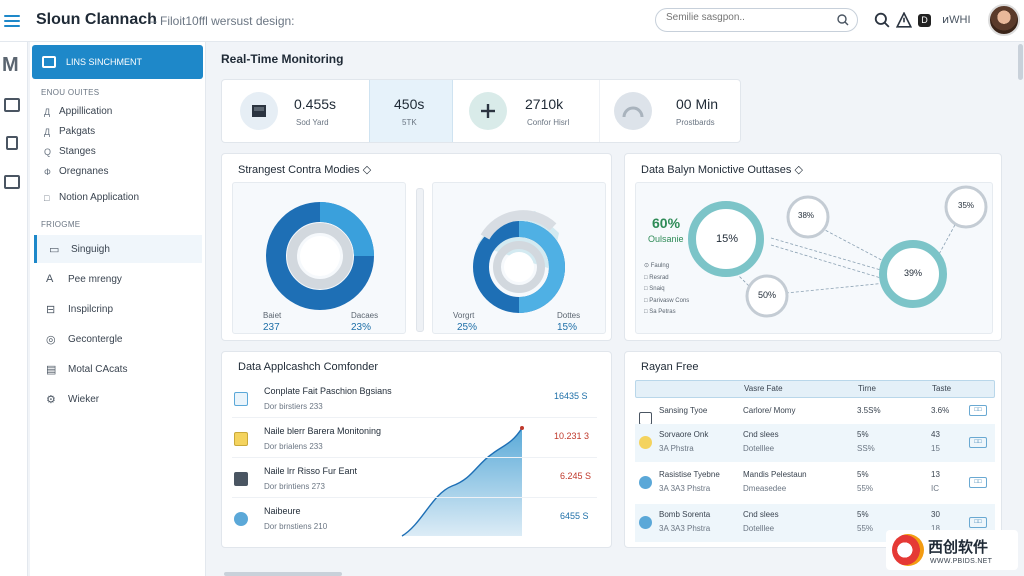 Image resolution: width=1024 pixels, height=576 pixels. What do you see at coordinates (12, 20) in the screenshot?
I see `menu-icon` at bounding box center [12, 20].